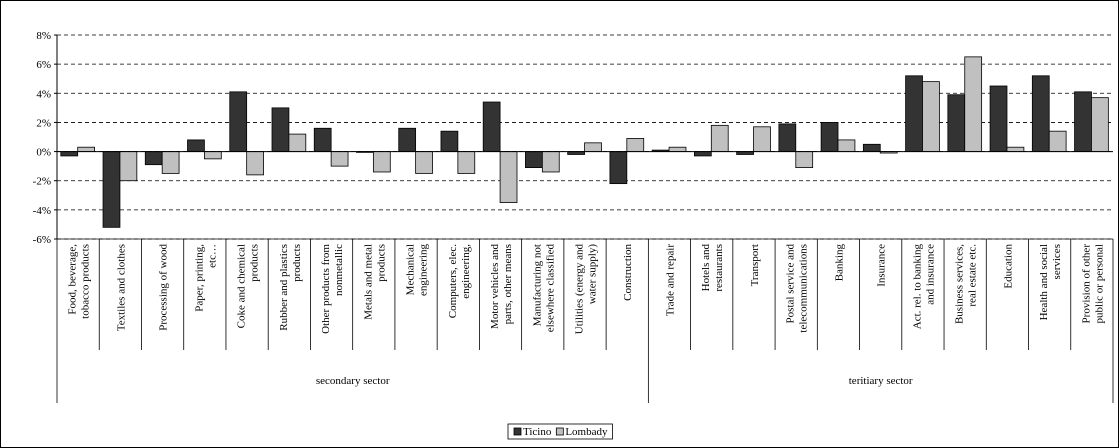 The image size is (1119, 448). I want to click on group-label: secondary sector, so click(353, 381).